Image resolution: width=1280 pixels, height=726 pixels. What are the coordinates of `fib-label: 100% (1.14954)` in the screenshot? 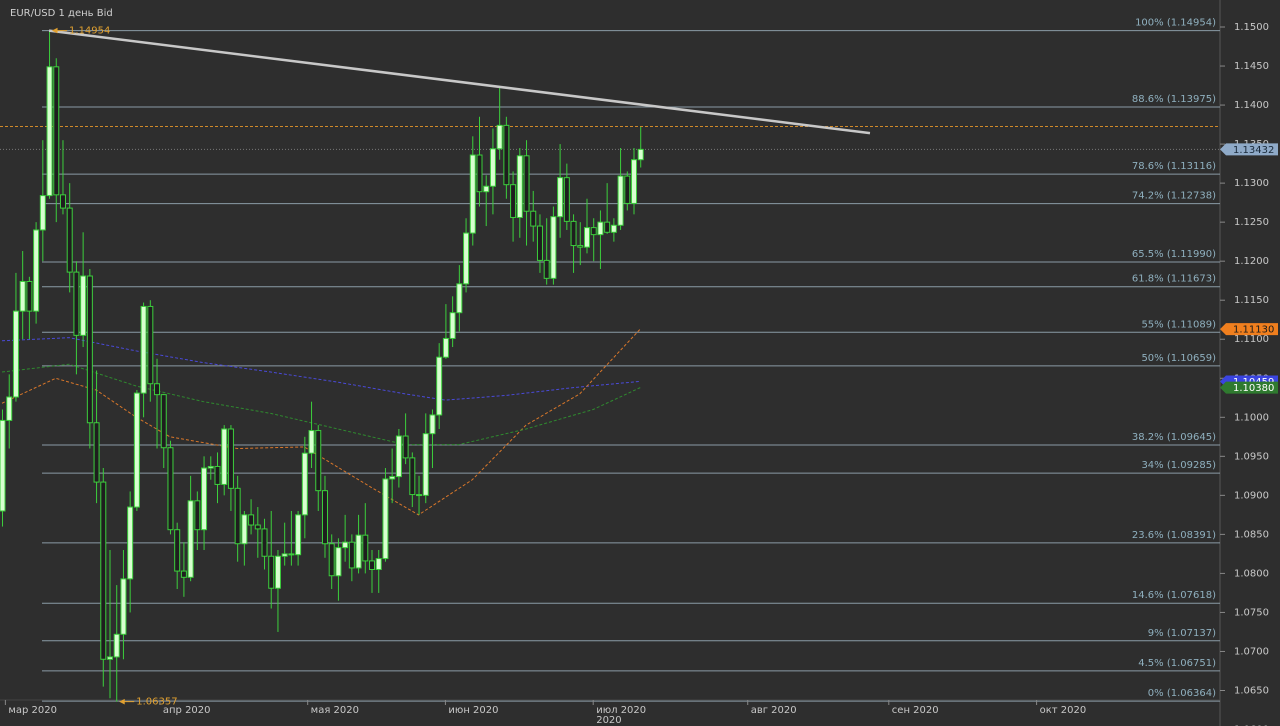 It's located at (1175, 23).